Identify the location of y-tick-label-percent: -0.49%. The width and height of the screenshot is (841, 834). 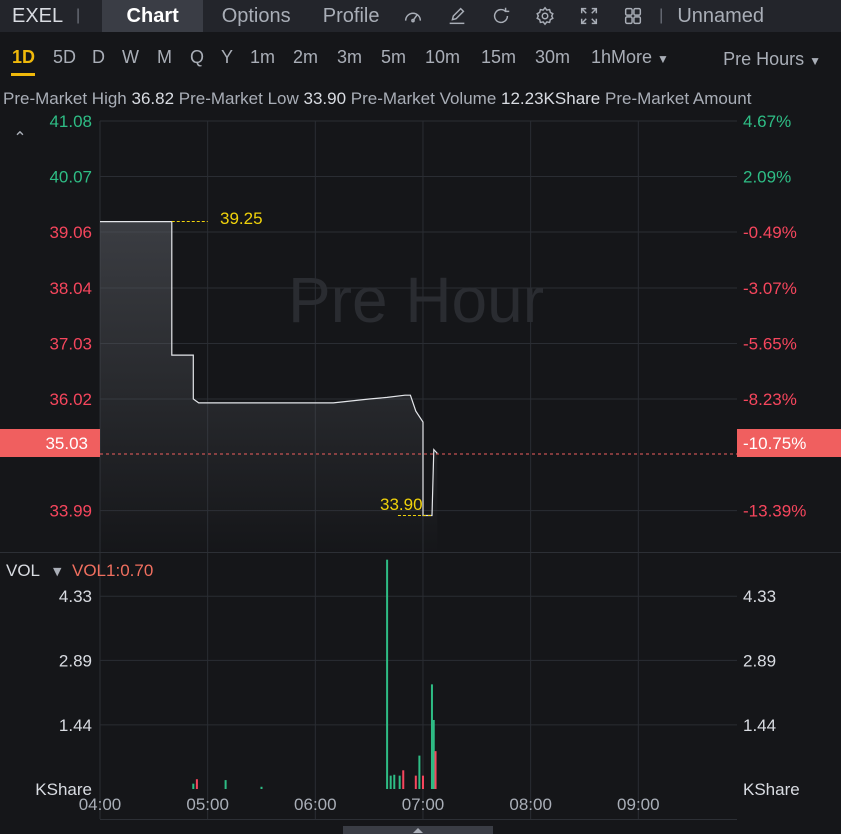
(770, 232).